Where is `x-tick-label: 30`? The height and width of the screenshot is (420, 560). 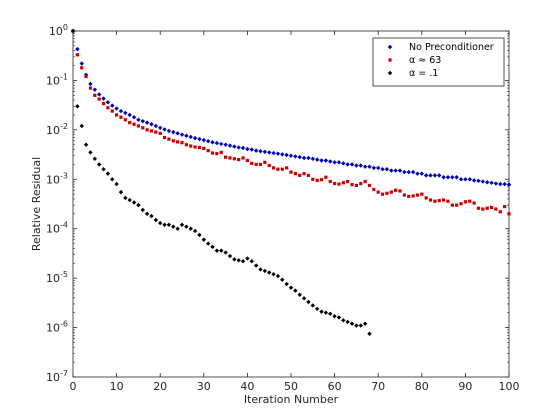 x-tick-label: 30 is located at coordinates (204, 386).